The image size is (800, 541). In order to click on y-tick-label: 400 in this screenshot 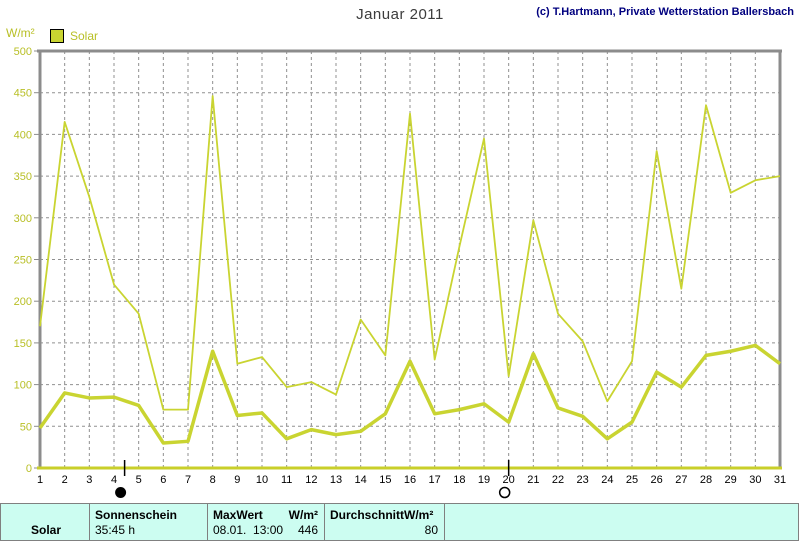, I will do `click(23, 135)`.